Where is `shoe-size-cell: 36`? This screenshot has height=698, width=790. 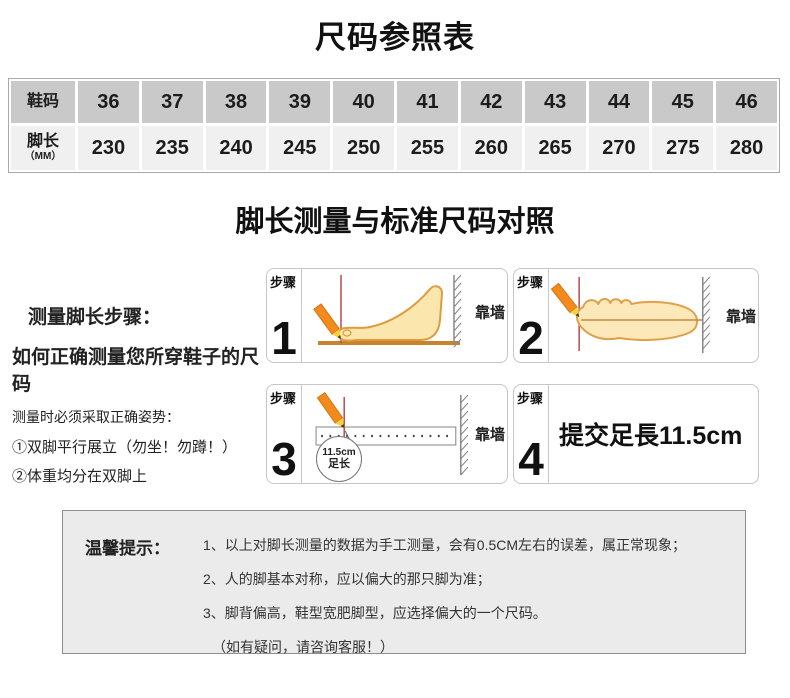
shoe-size-cell: 36 is located at coordinates (108, 102).